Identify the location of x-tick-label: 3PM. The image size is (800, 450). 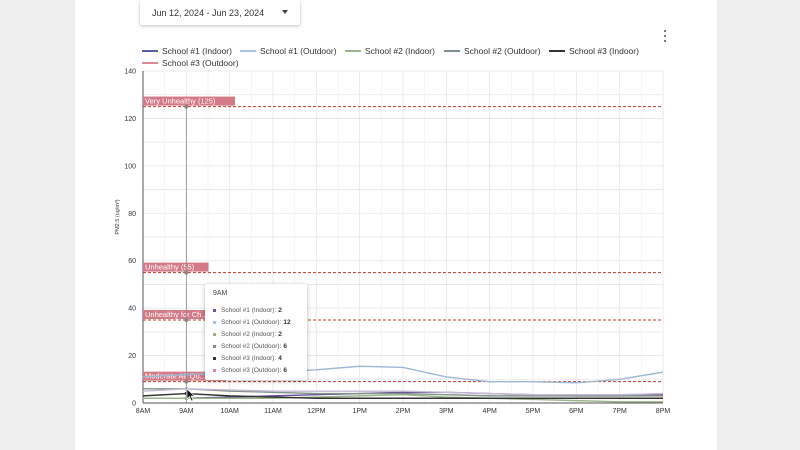
(446, 411).